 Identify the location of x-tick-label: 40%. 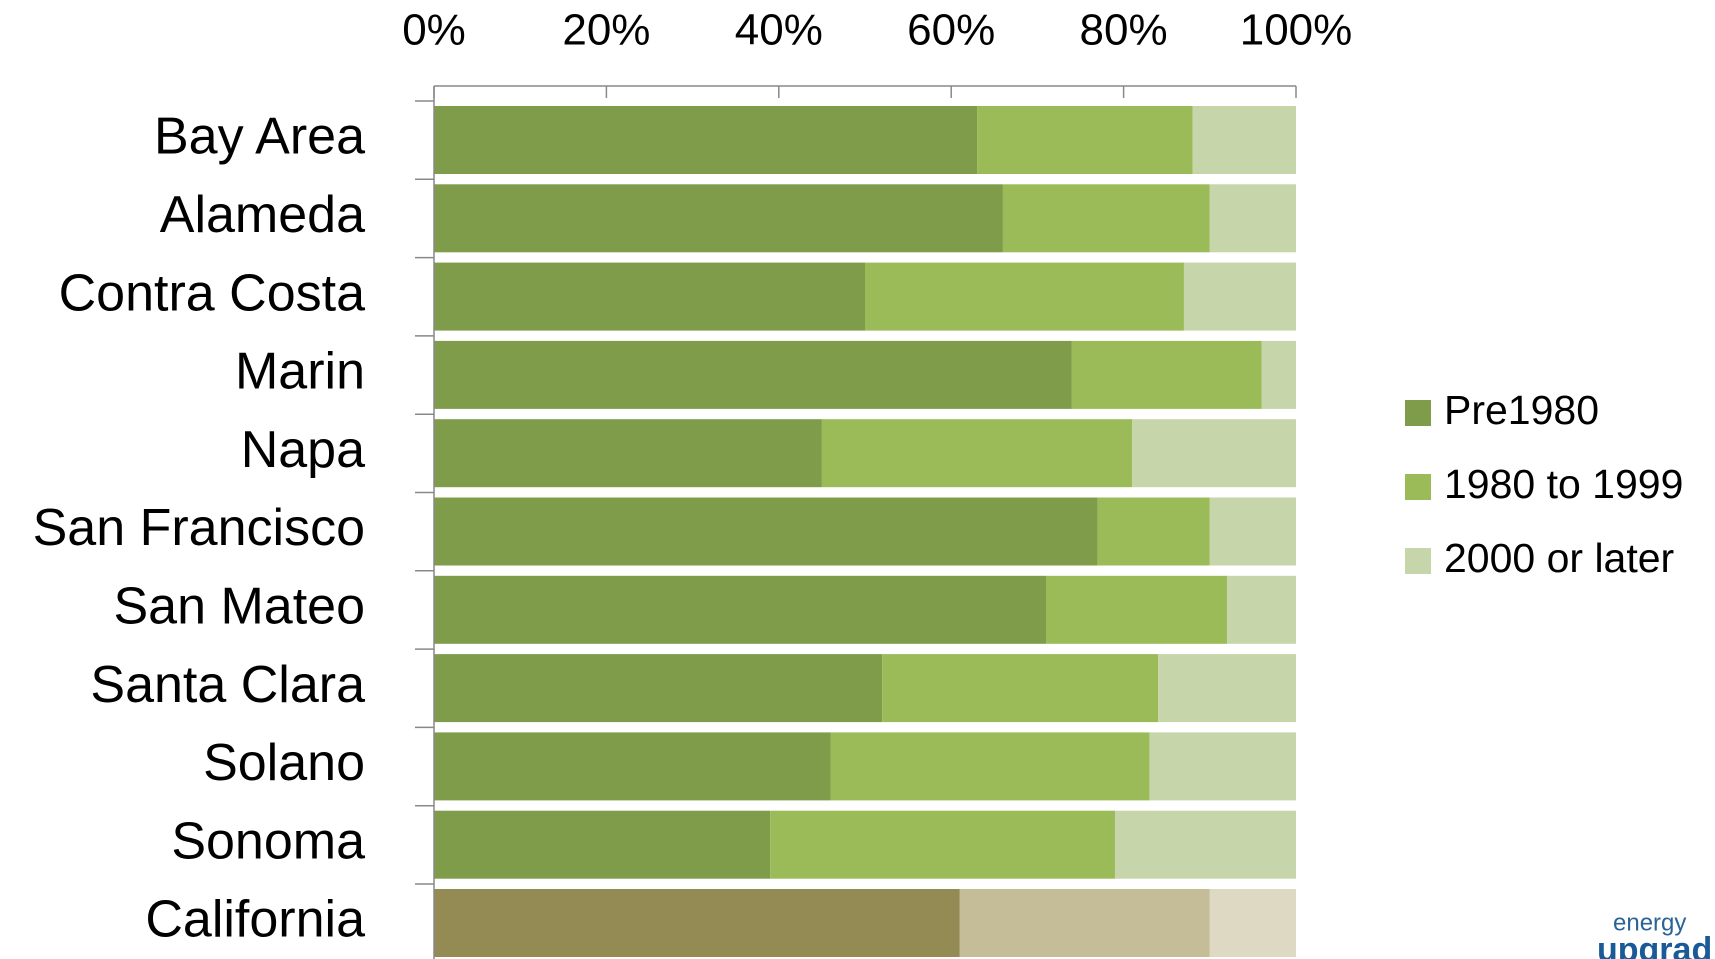
(779, 30).